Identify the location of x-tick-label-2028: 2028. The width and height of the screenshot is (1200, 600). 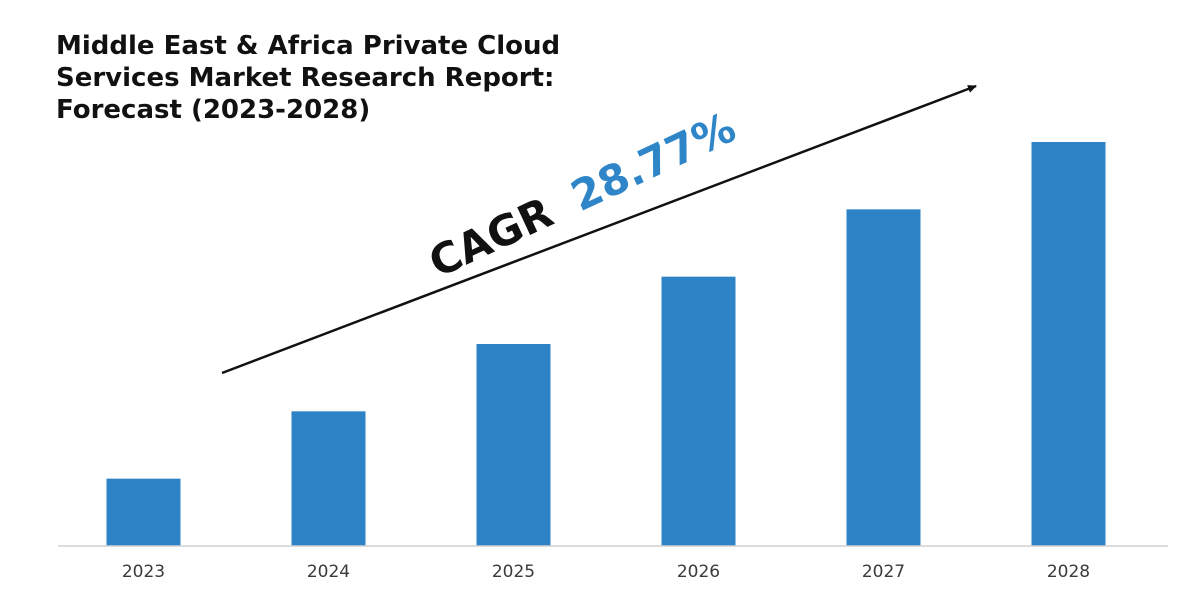
(1068, 572).